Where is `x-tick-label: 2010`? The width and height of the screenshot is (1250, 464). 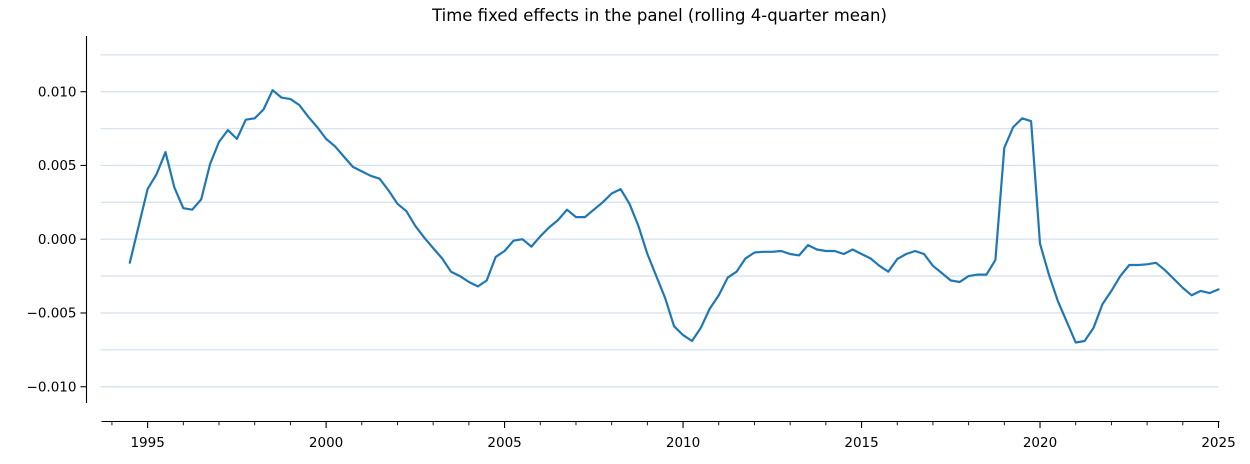 x-tick-label: 2010 is located at coordinates (683, 443).